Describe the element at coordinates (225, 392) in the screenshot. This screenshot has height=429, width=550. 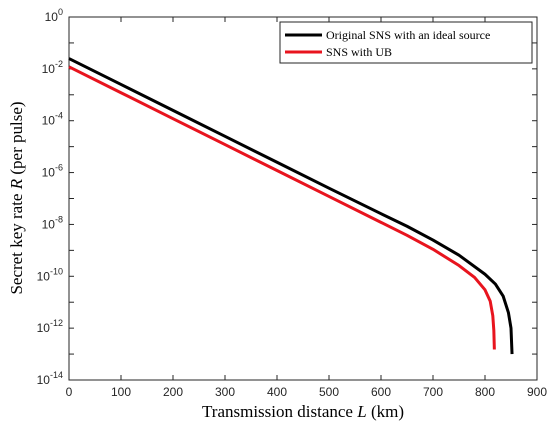
I see `x-tick-label: 300` at that location.